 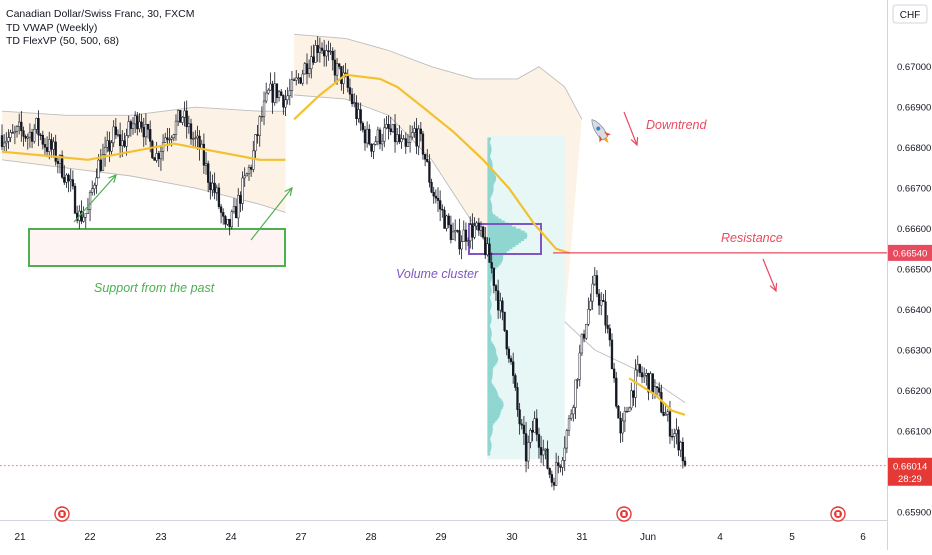 What do you see at coordinates (52, 27) in the screenshot?
I see `legend-vwap-indicator: TD VWAP (Weekly)` at bounding box center [52, 27].